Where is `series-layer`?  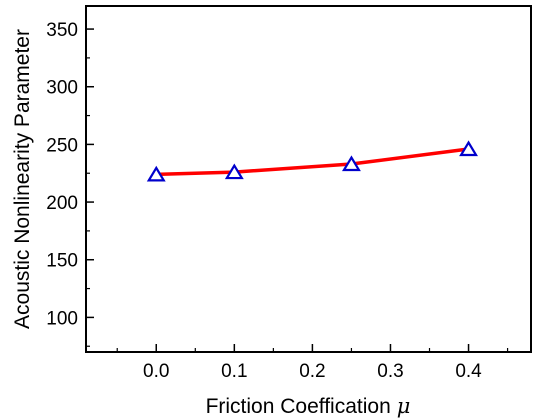
series-layer is located at coordinates (312, 161).